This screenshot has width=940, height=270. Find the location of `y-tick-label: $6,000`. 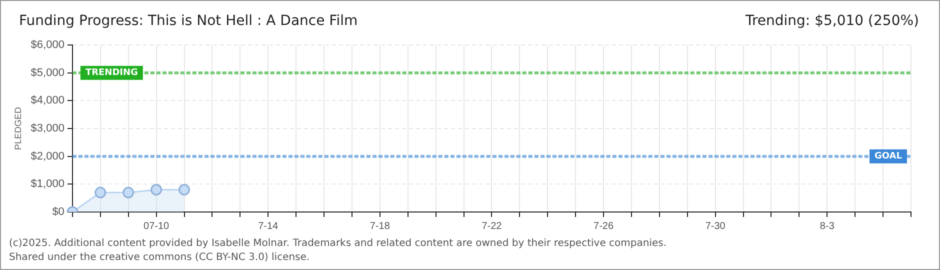

y-tick-label: $6,000 is located at coordinates (47, 45).